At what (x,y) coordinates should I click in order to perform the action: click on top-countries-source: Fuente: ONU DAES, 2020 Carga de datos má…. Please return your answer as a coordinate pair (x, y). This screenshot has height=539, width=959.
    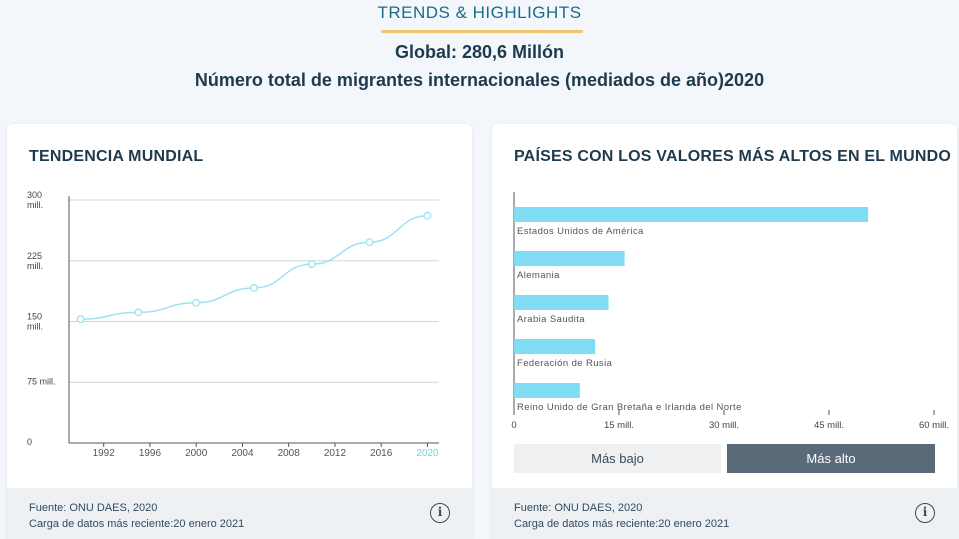
    Looking at the image, I should click on (621, 516).